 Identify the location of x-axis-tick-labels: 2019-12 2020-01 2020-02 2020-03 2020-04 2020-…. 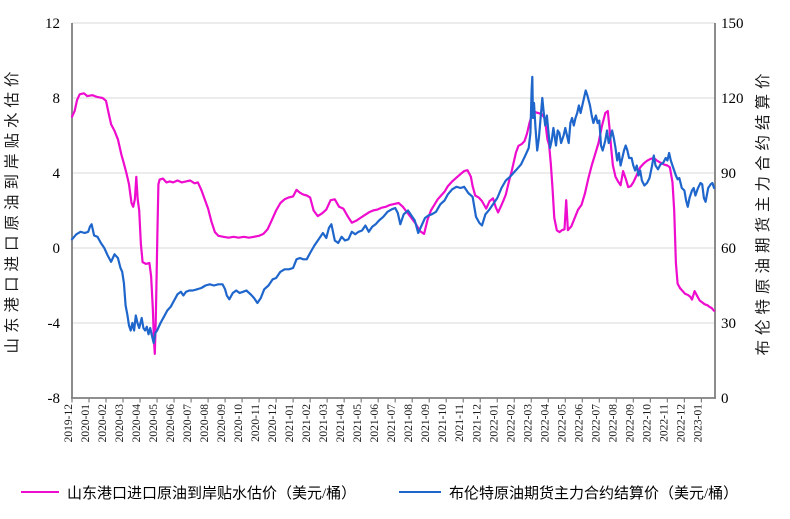
(383, 423).